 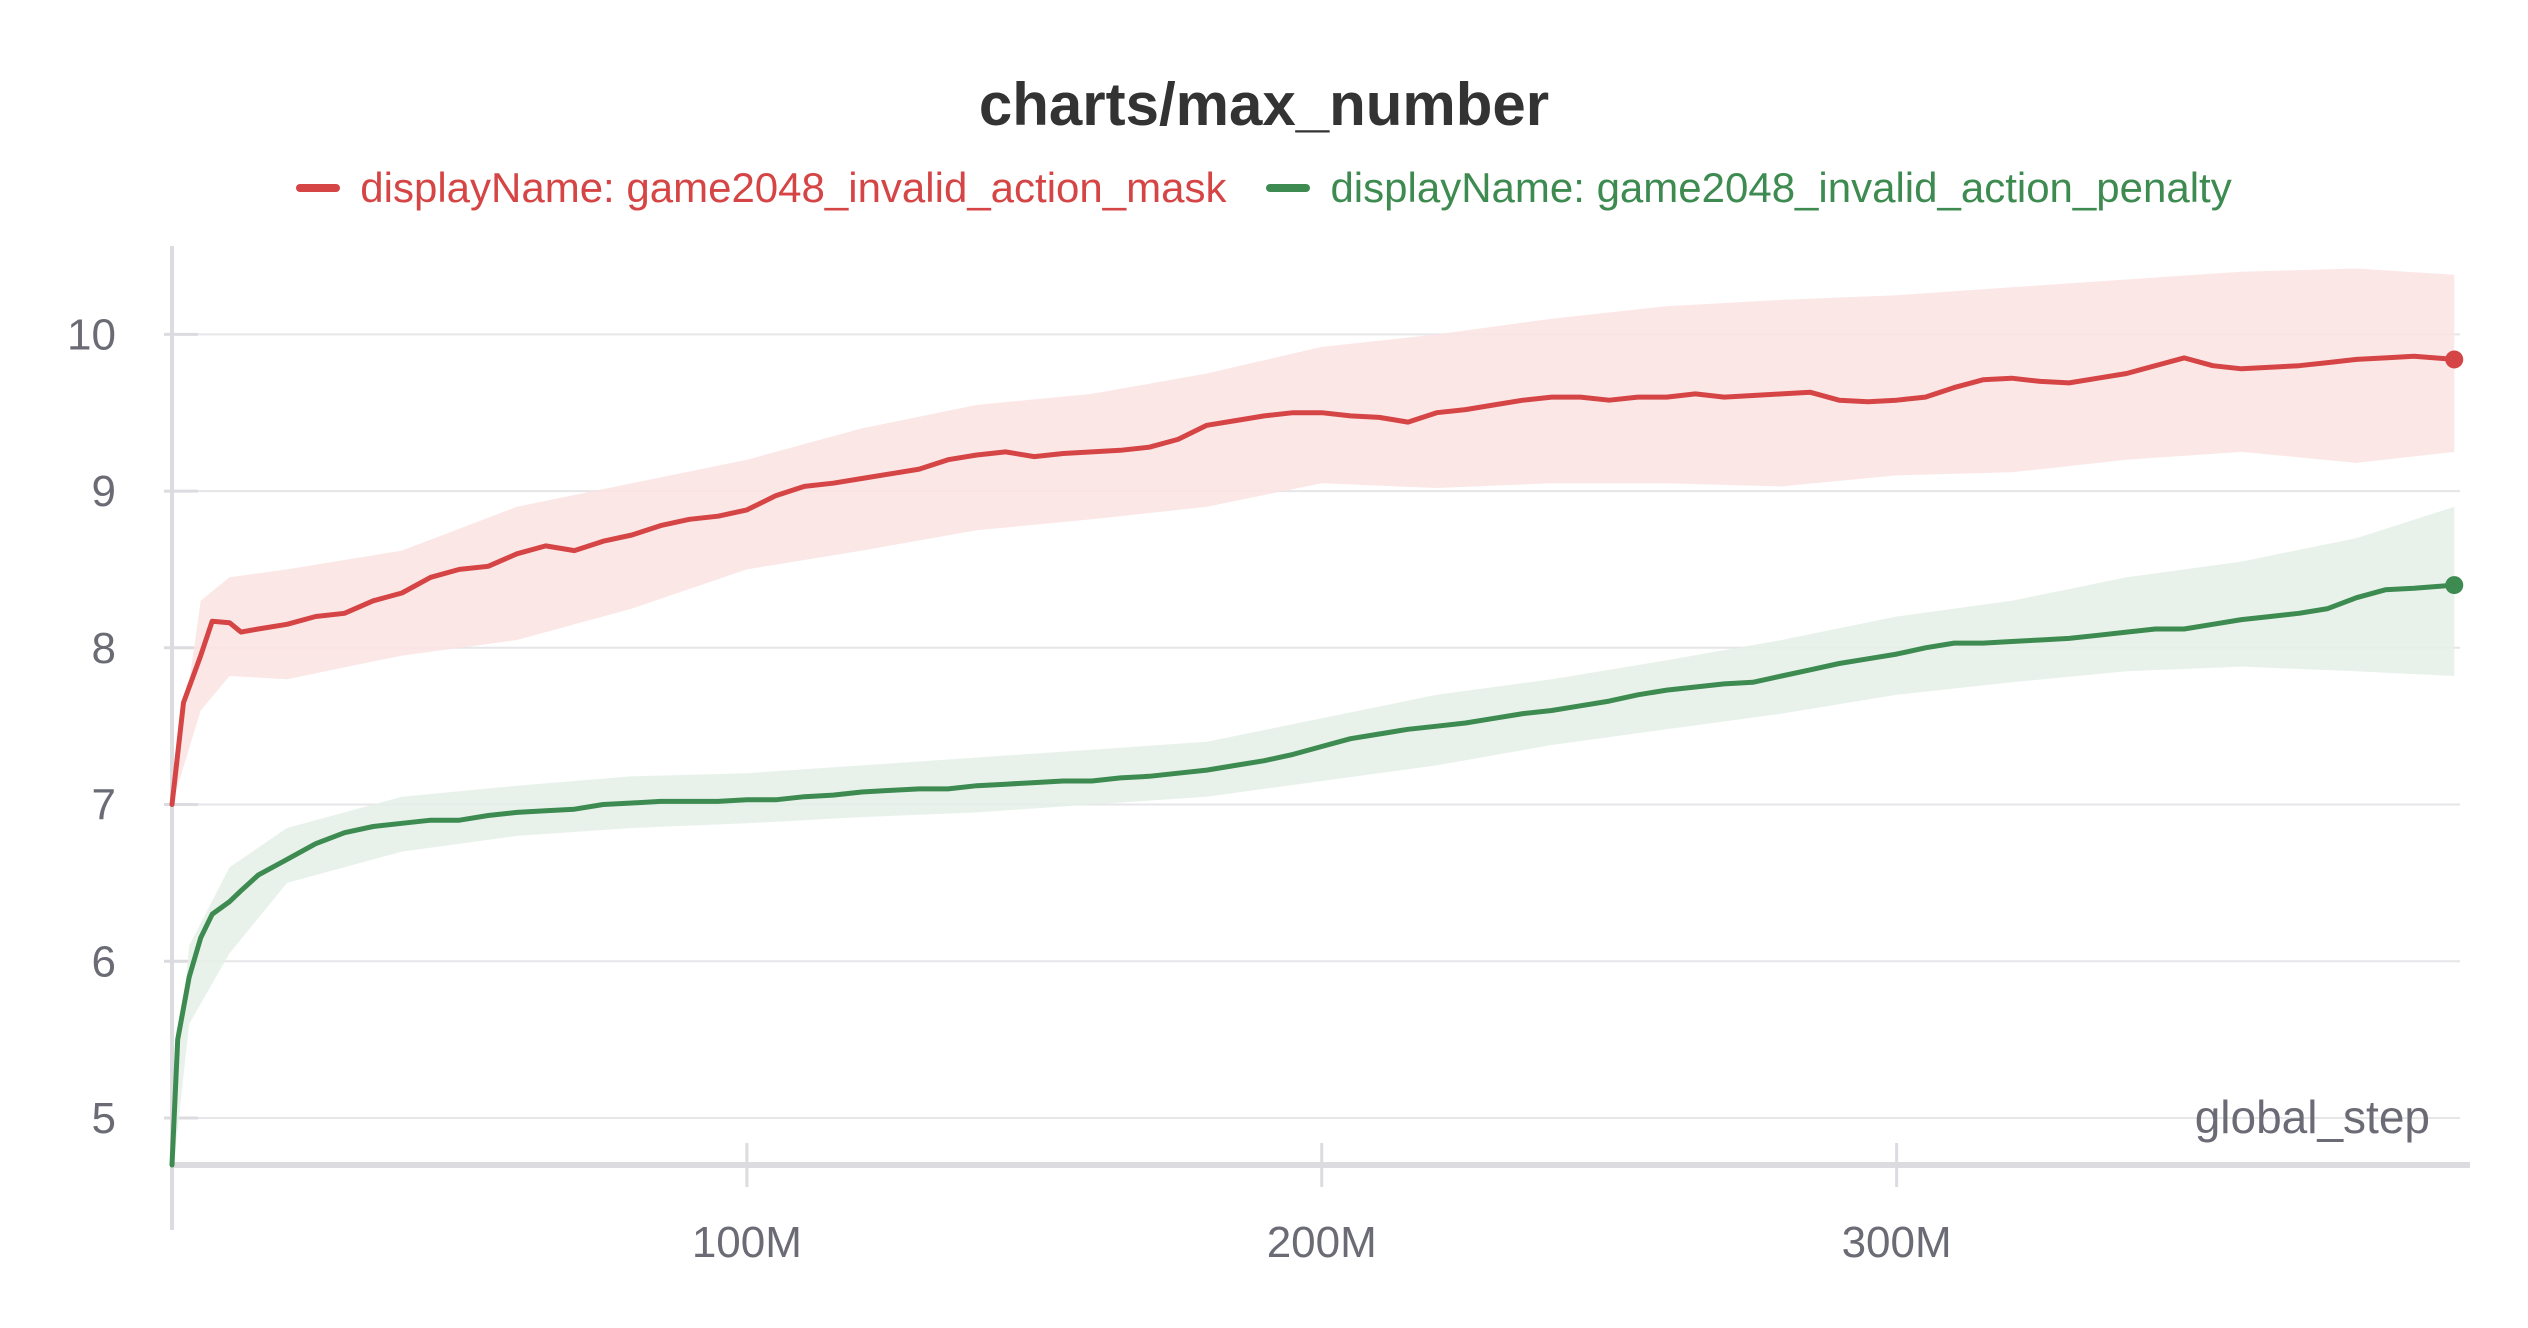 I want to click on y-tick-label: 10, so click(x=91, y=334).